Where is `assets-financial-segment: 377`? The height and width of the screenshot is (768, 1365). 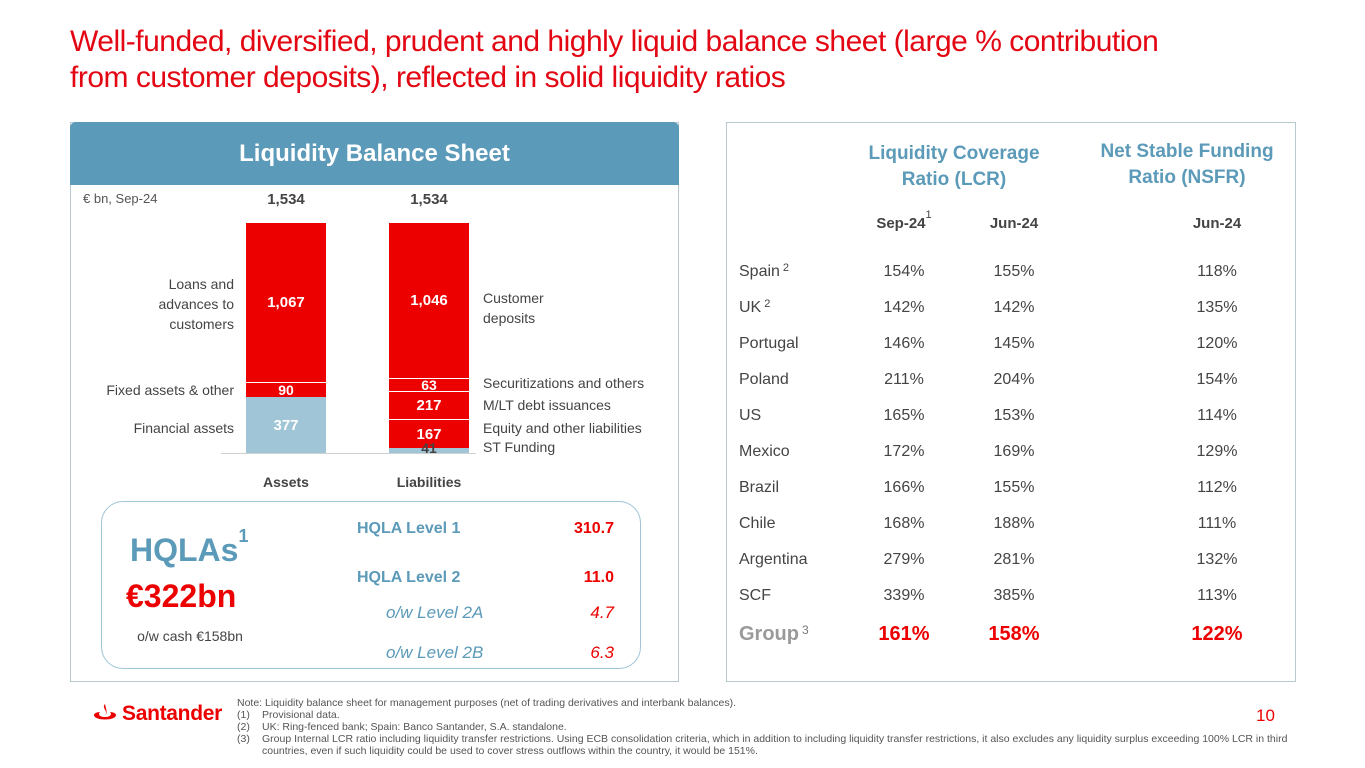 assets-financial-segment: 377 is located at coordinates (286, 425).